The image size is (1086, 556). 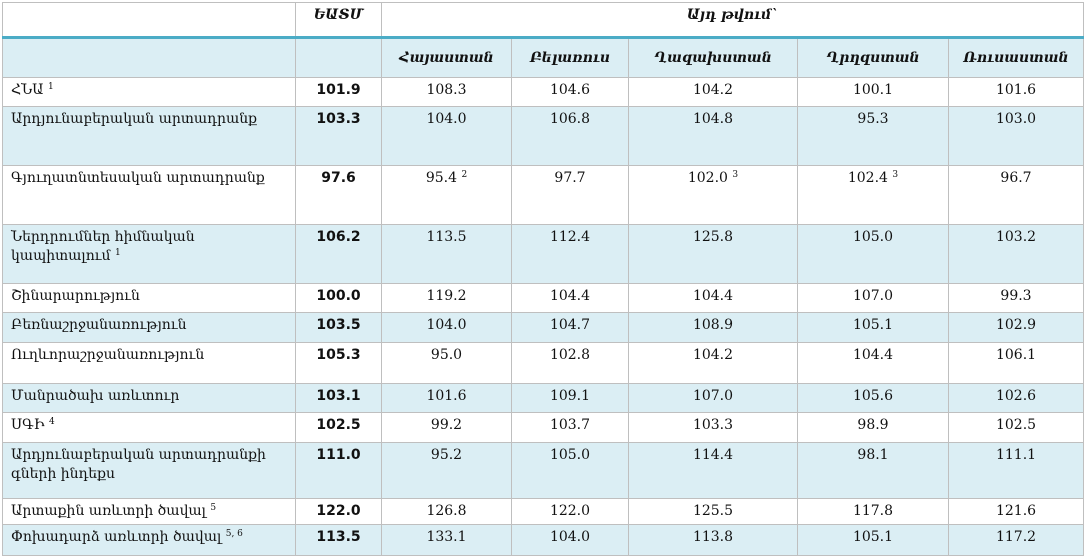 I want to click on country-value: 106.8, so click(x=570, y=136).